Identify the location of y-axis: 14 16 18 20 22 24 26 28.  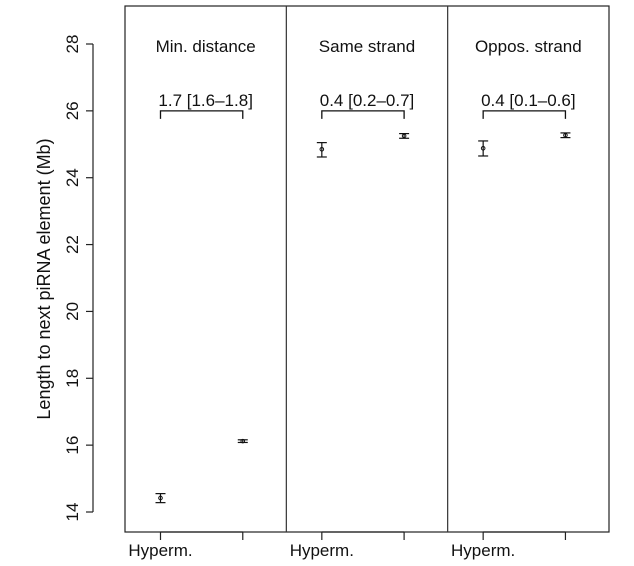
(78, 278).